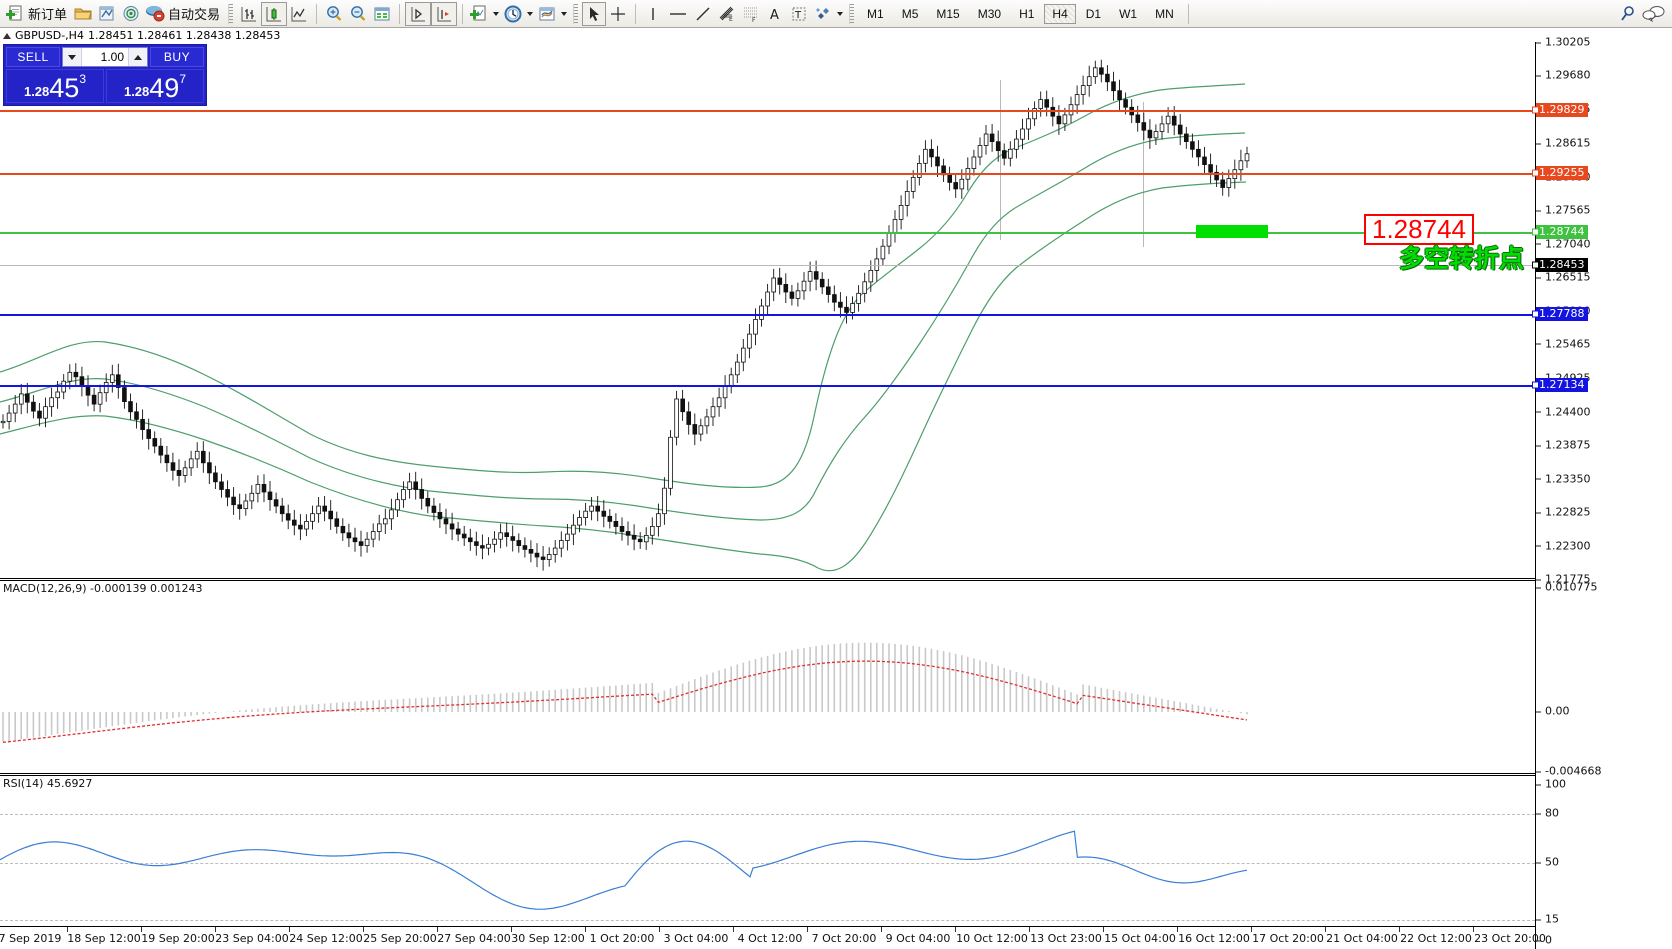 This screenshot has height=949, width=1672. What do you see at coordinates (177, 57) in the screenshot?
I see `buy-button: BUY` at bounding box center [177, 57].